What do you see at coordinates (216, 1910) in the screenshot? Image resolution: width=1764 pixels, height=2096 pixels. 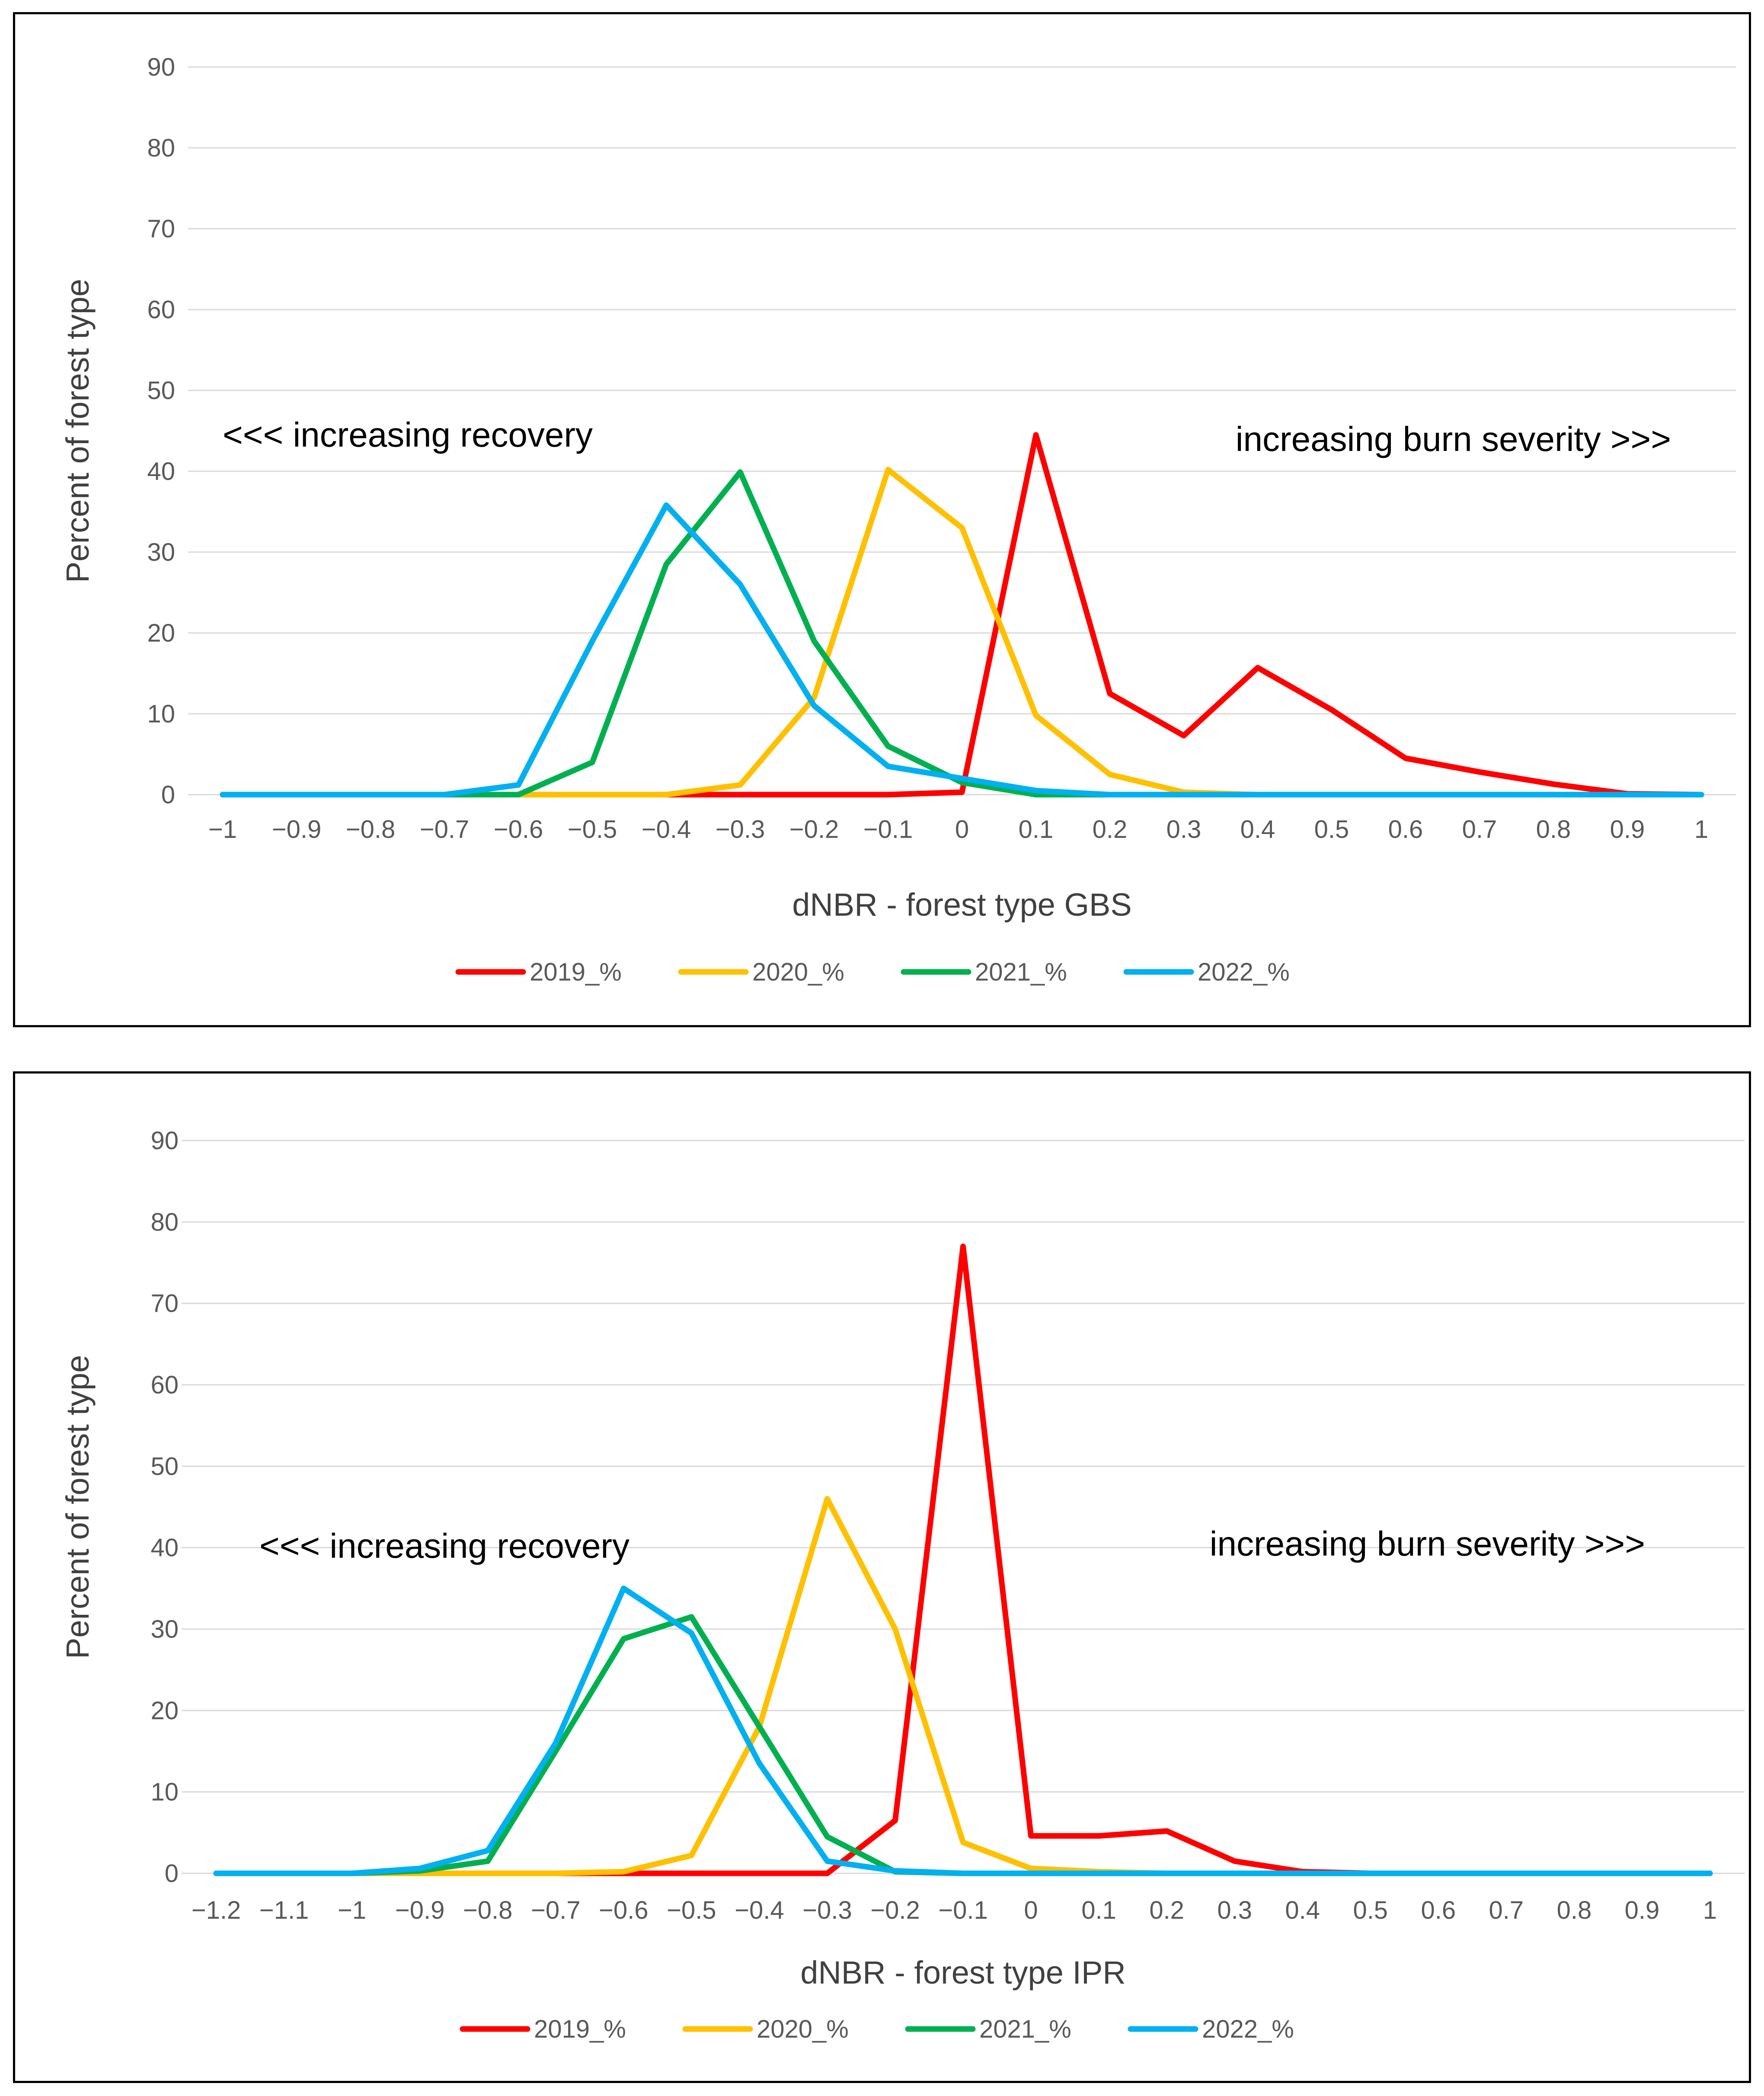 I see `x-tick-label: −1.2` at bounding box center [216, 1910].